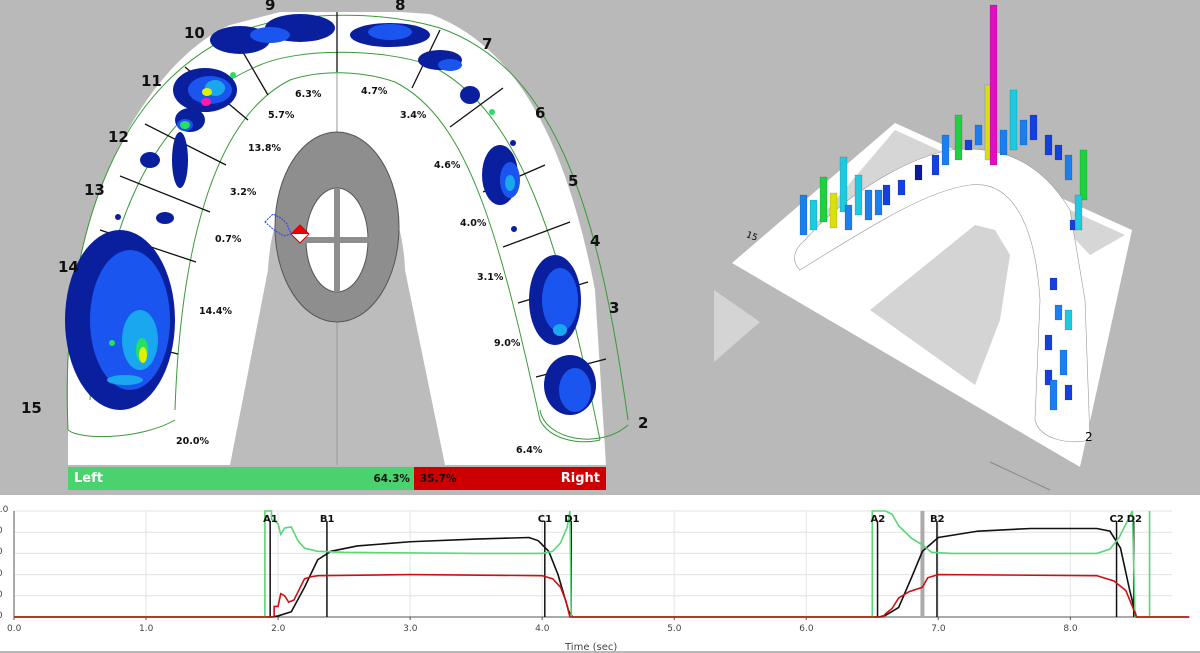 The image size is (1200, 653). I want to click on x-tick-label: 1.0, so click(146, 629).